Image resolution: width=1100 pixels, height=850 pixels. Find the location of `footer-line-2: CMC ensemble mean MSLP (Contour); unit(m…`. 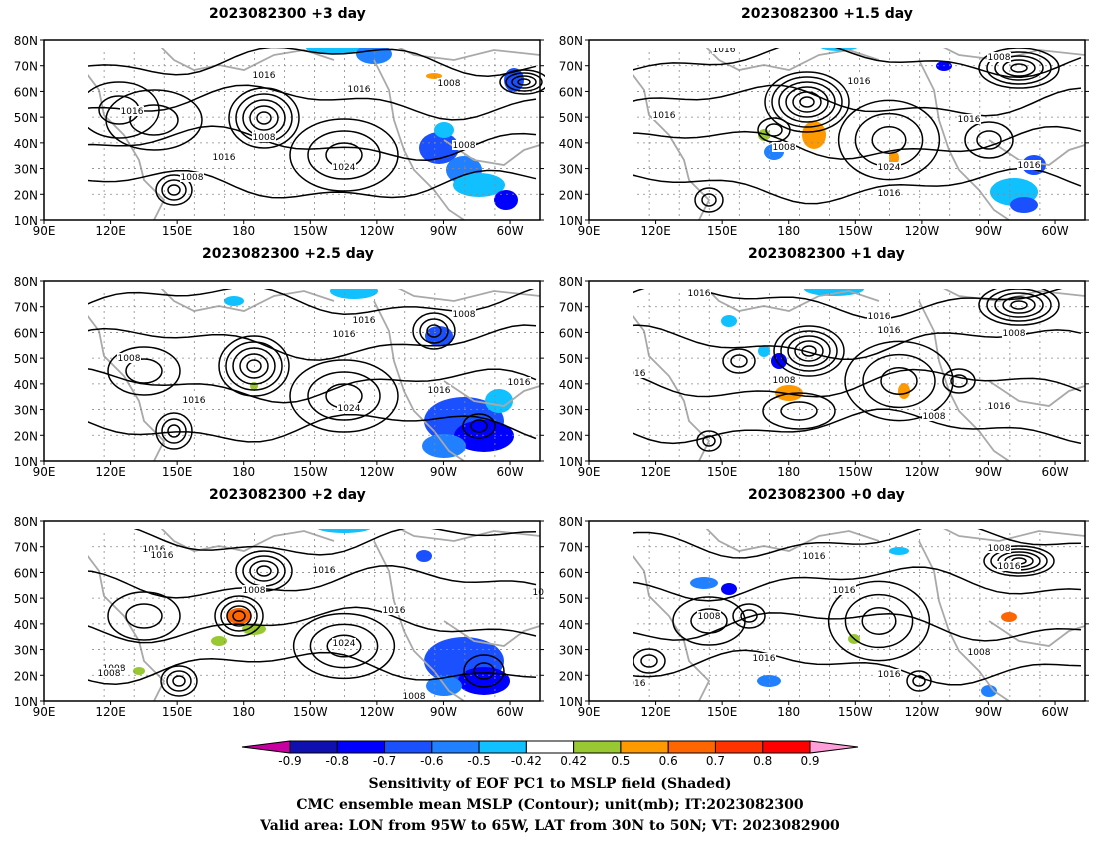

footer-line-2: CMC ensemble mean MSLP (Contour); unit(m… is located at coordinates (550, 805).